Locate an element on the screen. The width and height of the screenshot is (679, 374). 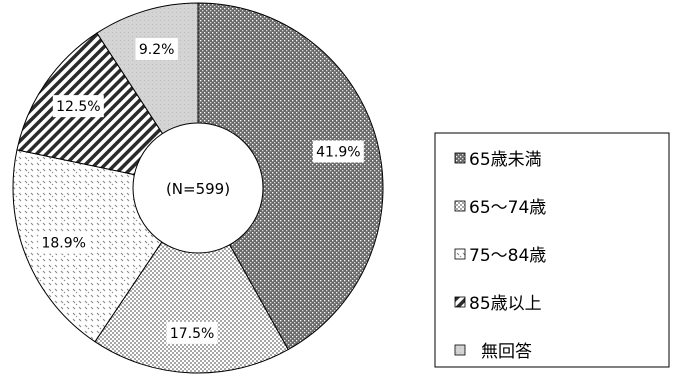
value-label-1: 41.9% is located at coordinates (338, 152).